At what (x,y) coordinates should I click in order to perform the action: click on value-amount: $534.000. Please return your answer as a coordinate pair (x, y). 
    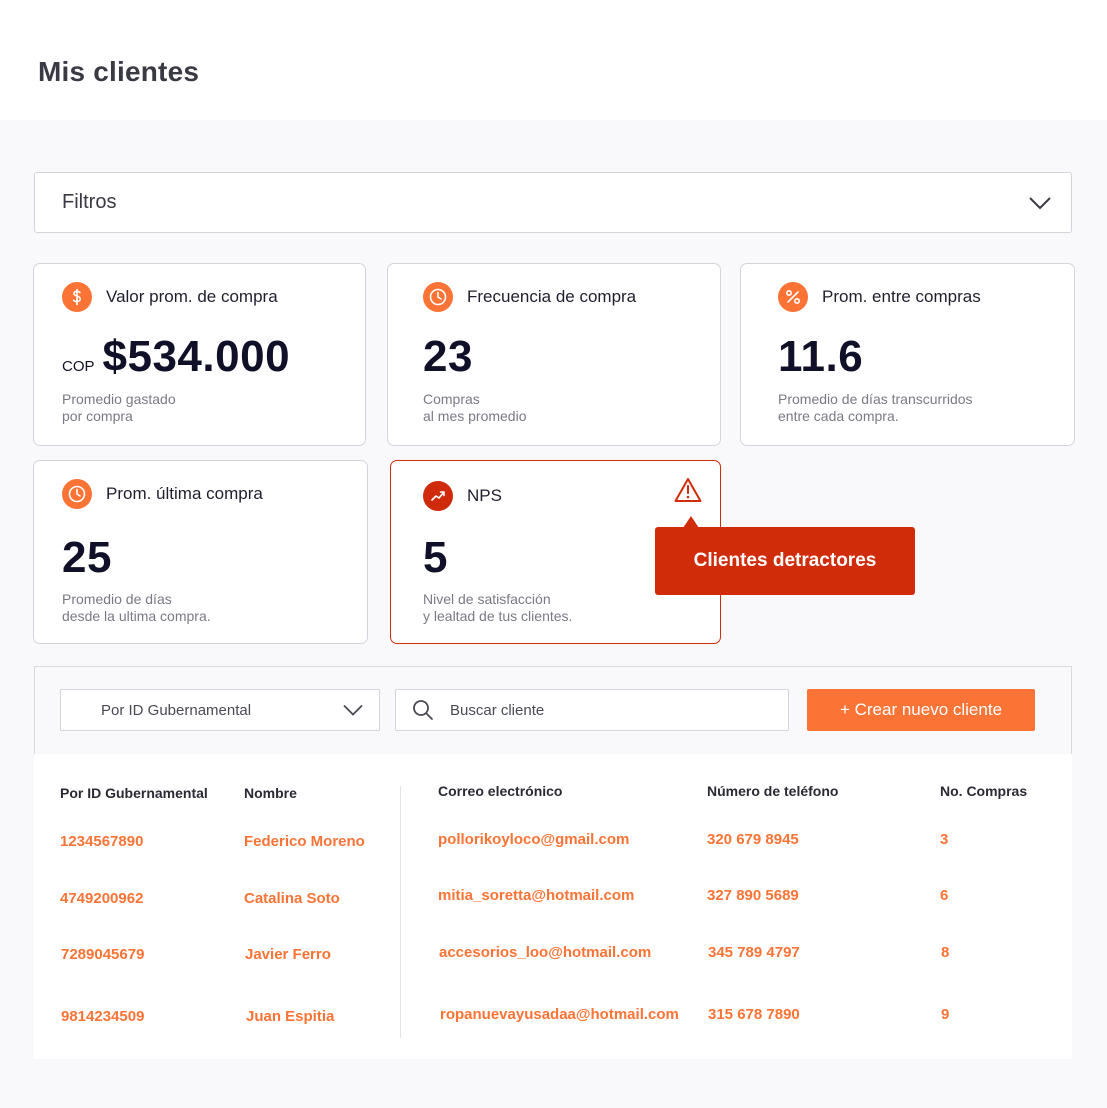
    Looking at the image, I should click on (196, 356).